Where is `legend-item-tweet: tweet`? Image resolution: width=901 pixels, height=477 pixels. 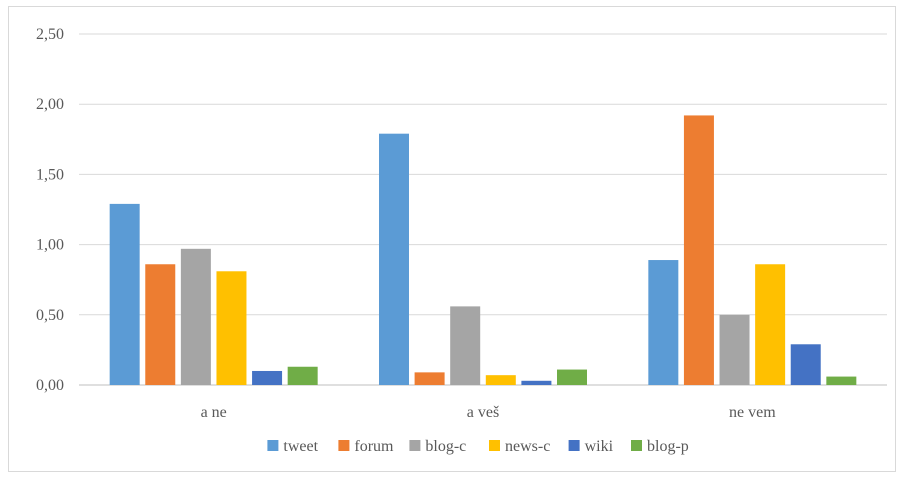
legend-item-tweet: tweet is located at coordinates (293, 446).